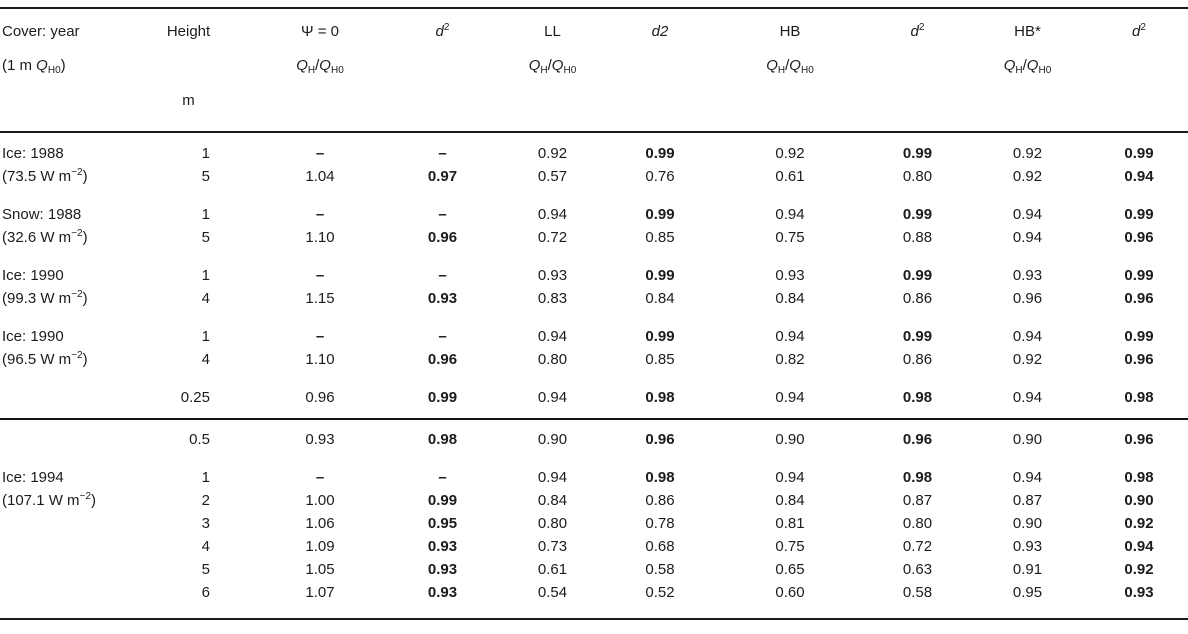  Describe the element at coordinates (660, 237) in the screenshot. I see `value-cell: 0.85` at that location.